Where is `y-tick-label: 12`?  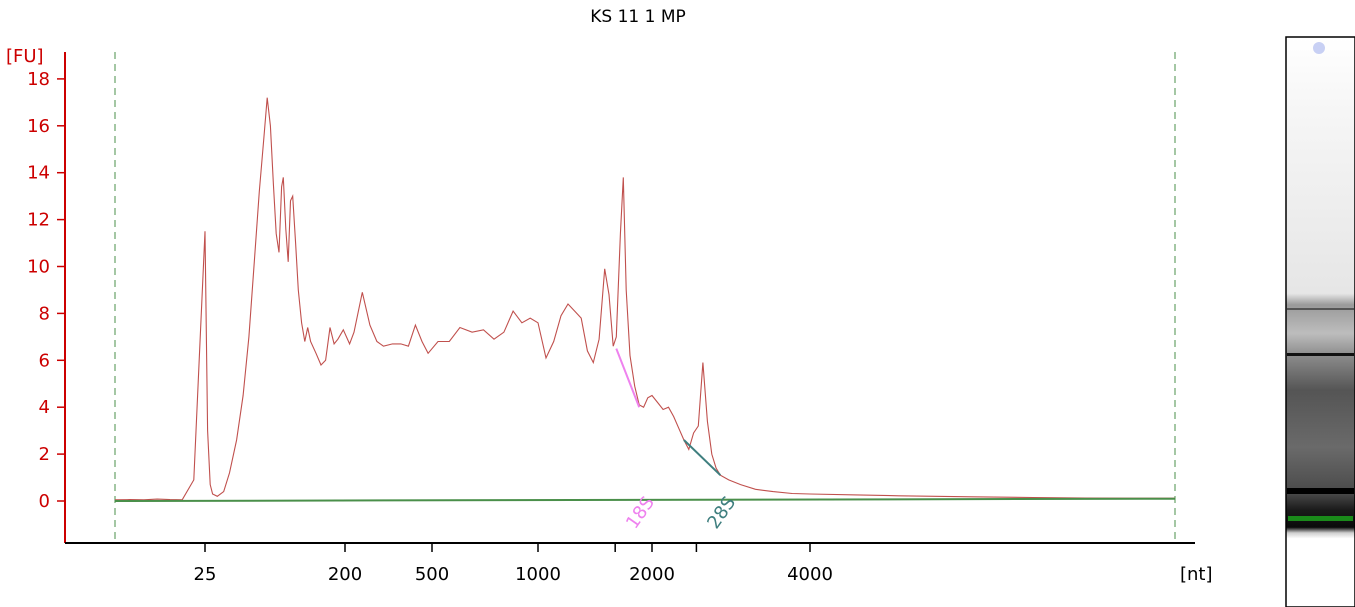
y-tick-label: 12 is located at coordinates (38, 220).